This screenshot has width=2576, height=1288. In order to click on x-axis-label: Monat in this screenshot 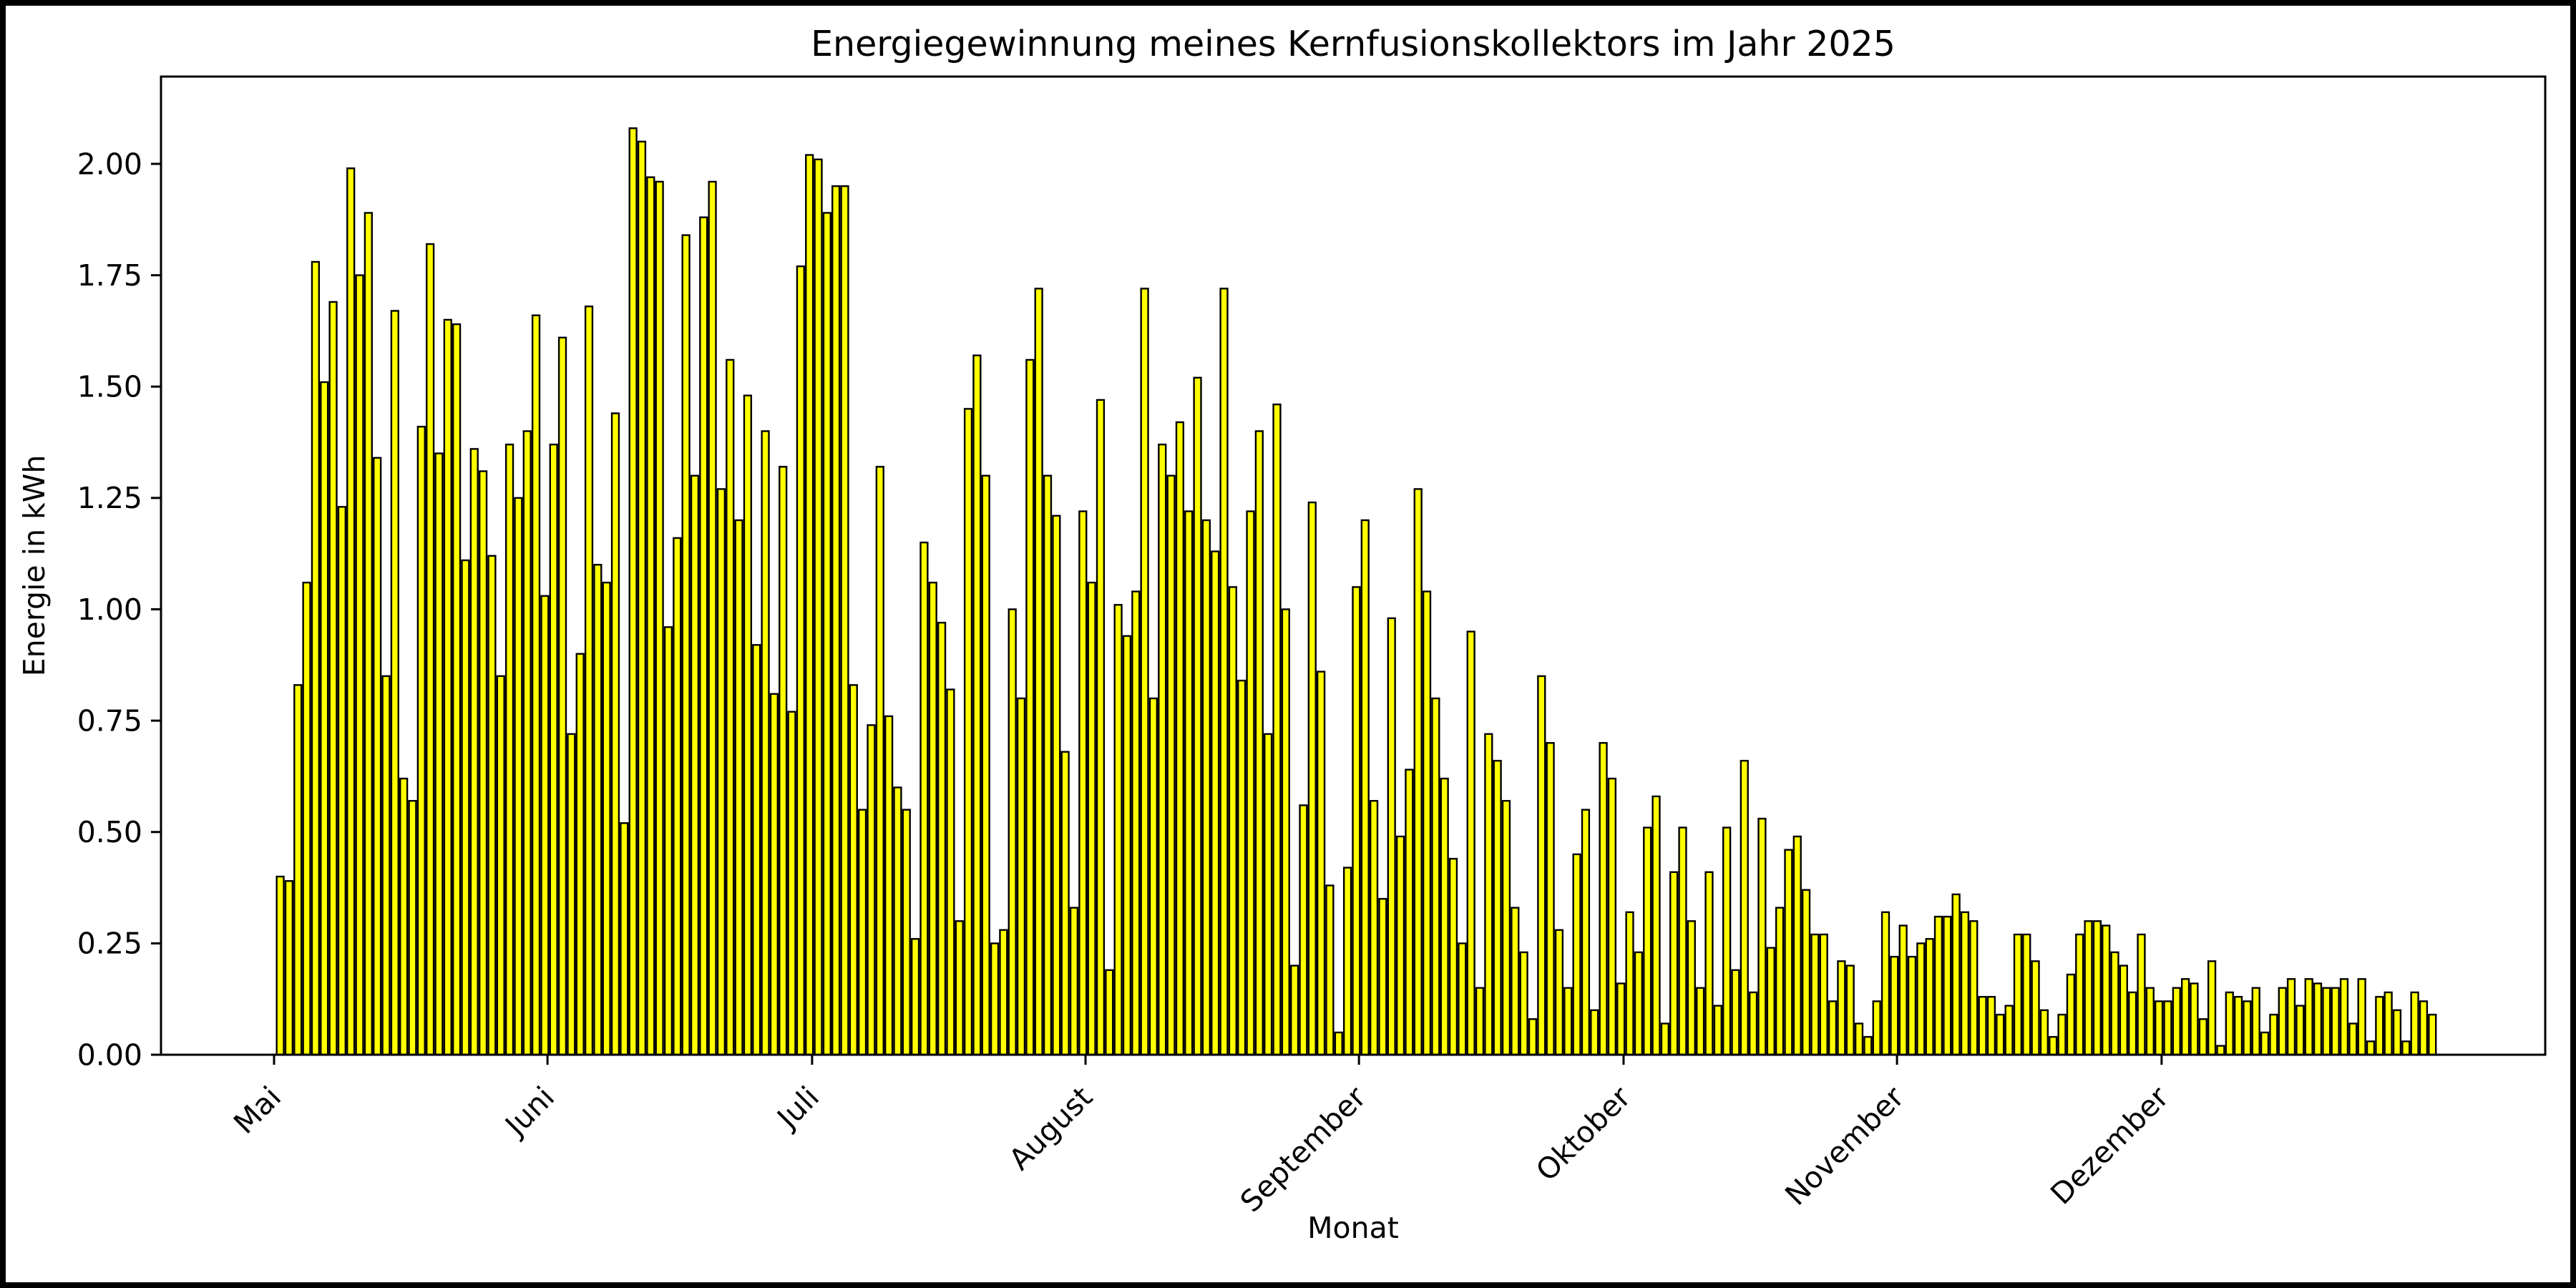, I will do `click(1353, 1228)`.